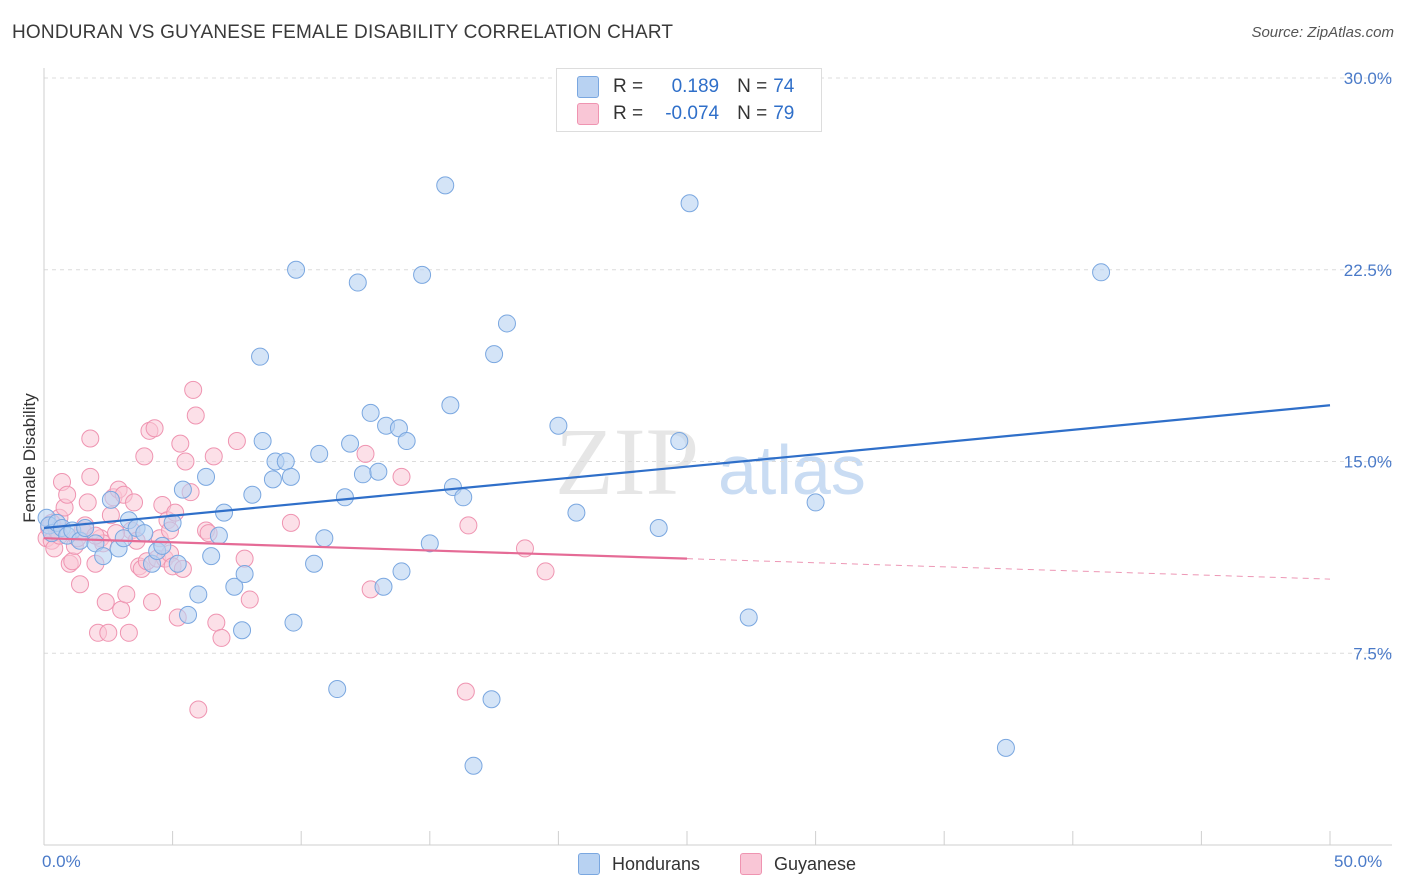 Image resolution: width=1406 pixels, height=892 pixels. What do you see at coordinates (1008, 569) in the screenshot?
I see `guyanese-trend-extension` at bounding box center [1008, 569].